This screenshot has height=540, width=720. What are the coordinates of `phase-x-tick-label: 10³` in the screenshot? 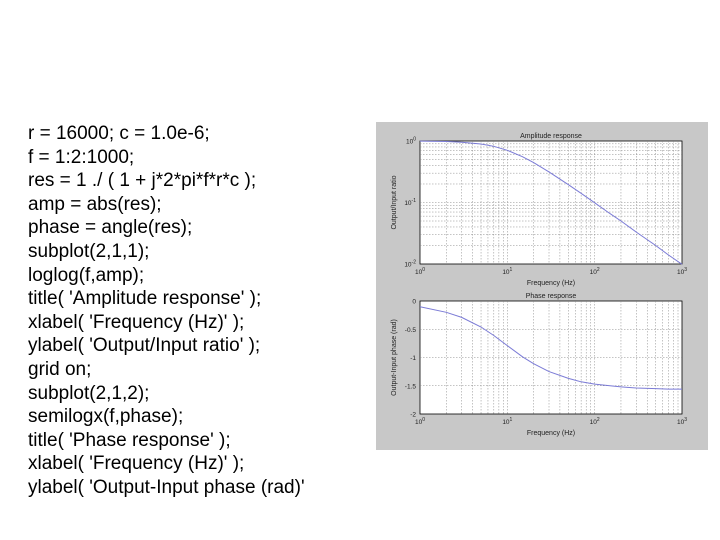 It's located at (682, 421).